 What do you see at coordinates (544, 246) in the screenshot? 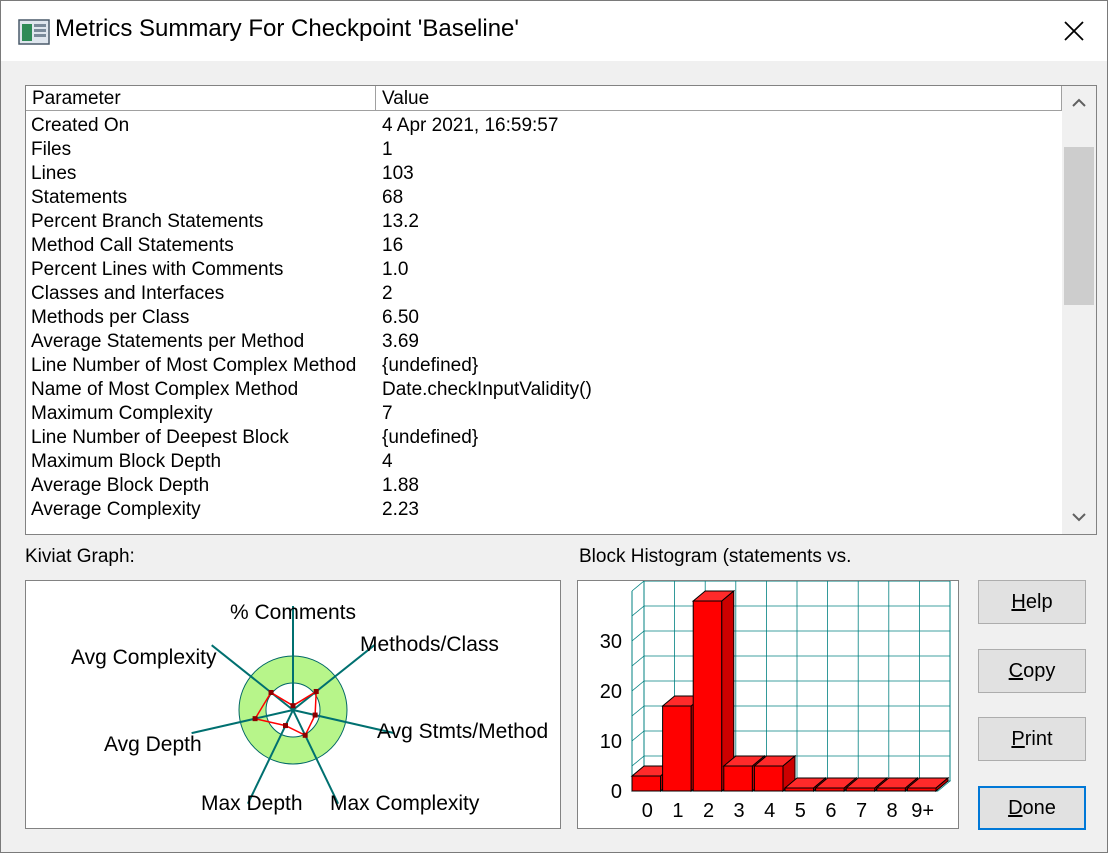
I see `table-row: Method Call Statements 16` at bounding box center [544, 246].